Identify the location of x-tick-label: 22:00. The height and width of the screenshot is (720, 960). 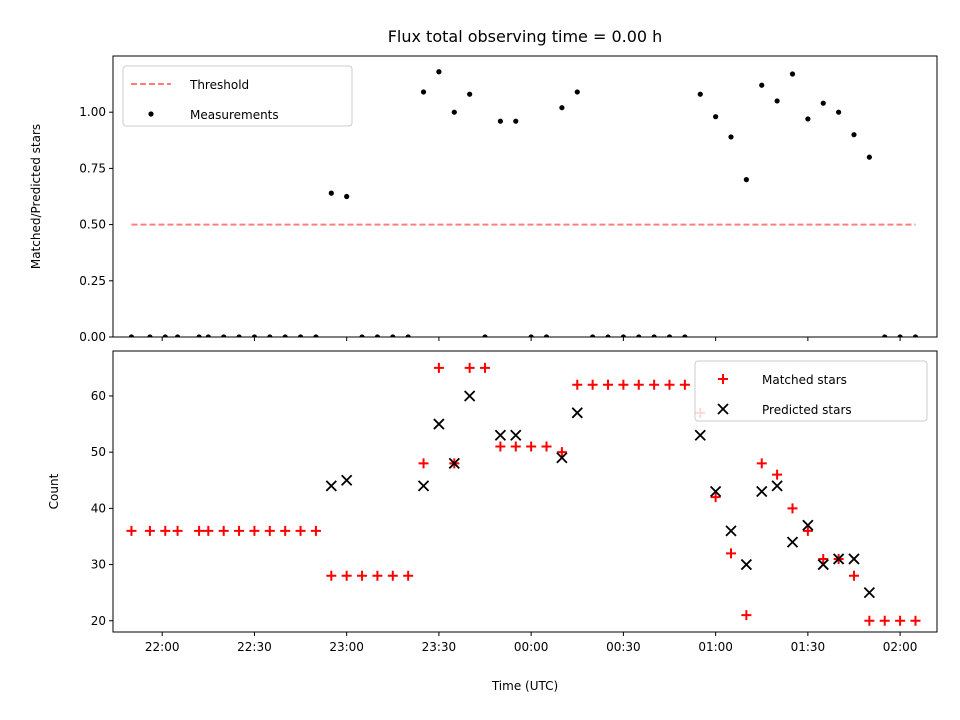
(162, 647).